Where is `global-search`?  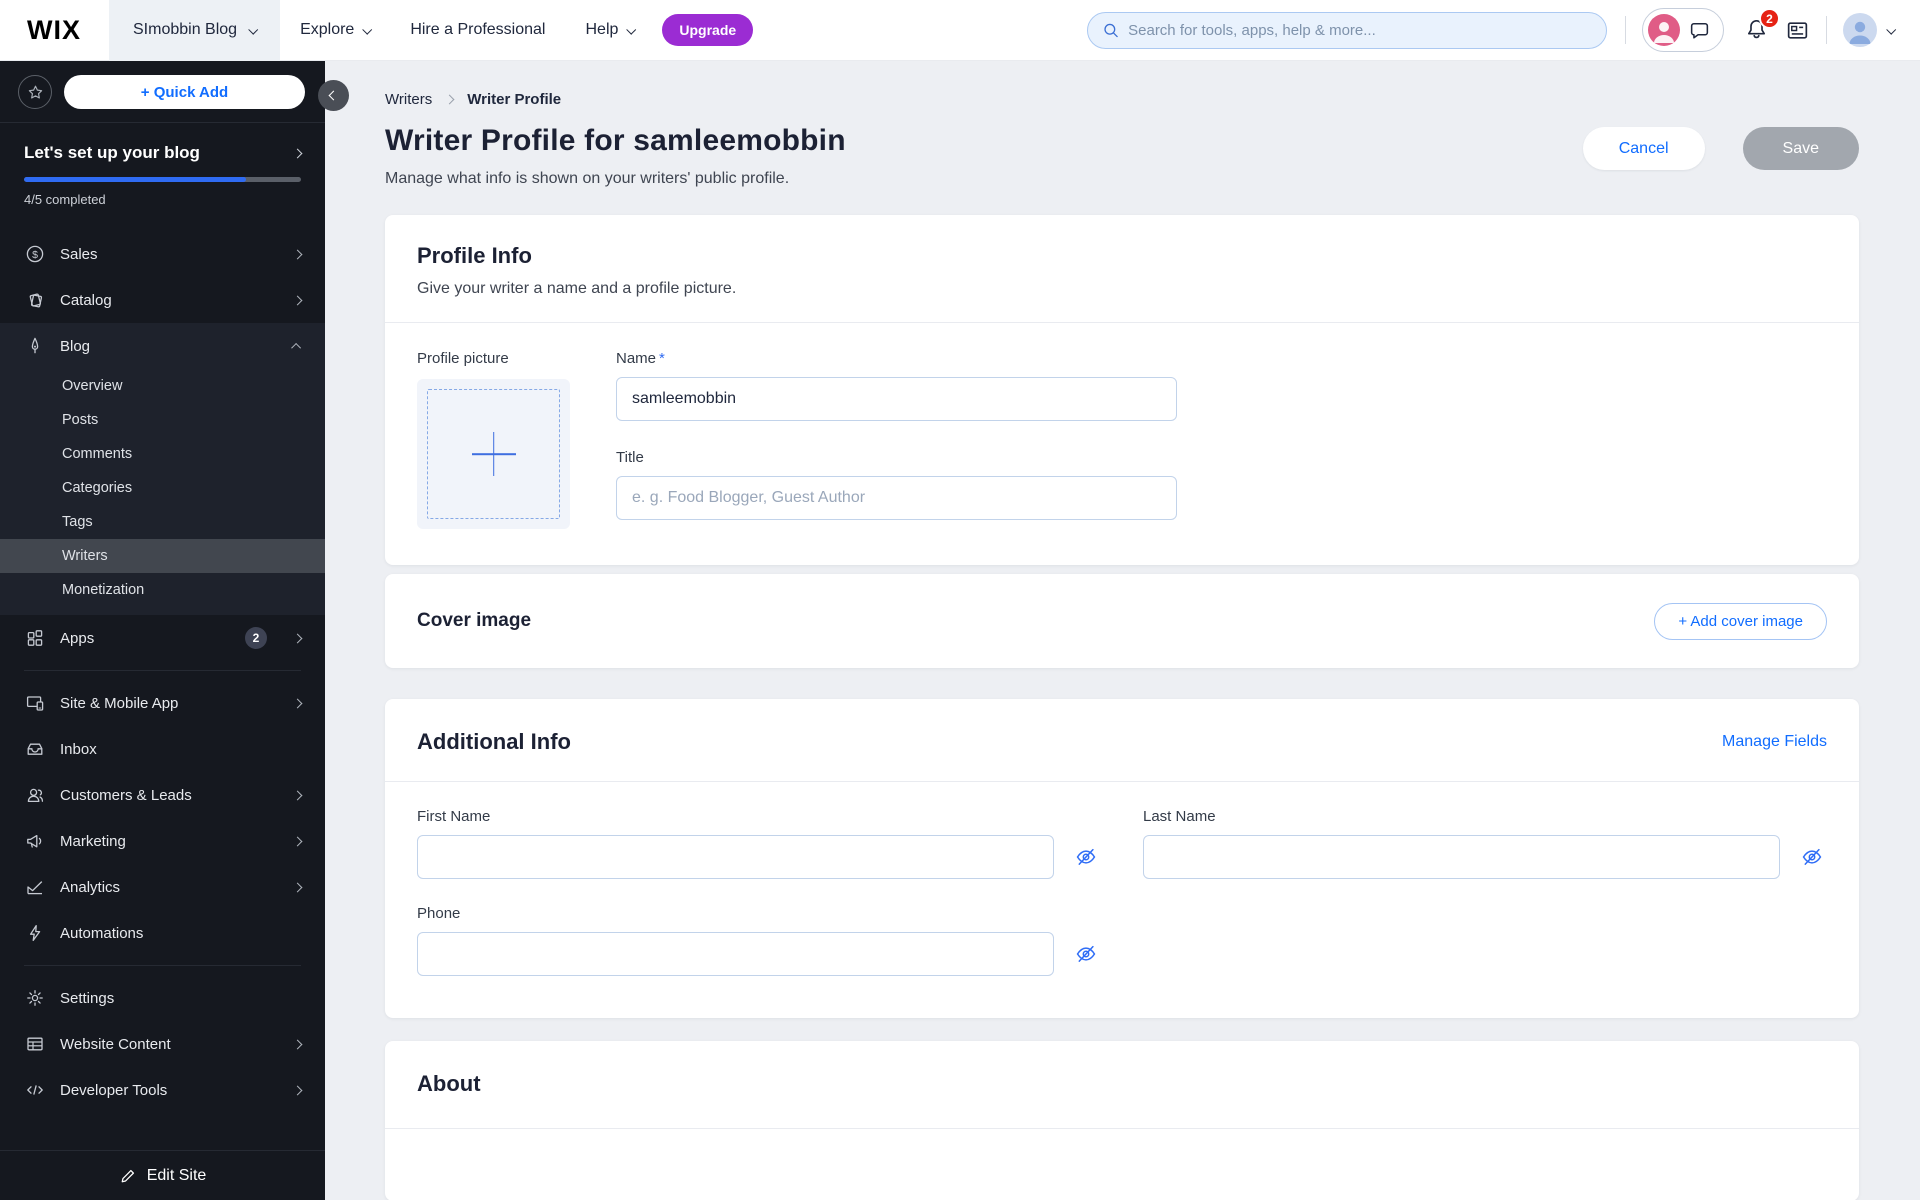
global-search is located at coordinates (1347, 30).